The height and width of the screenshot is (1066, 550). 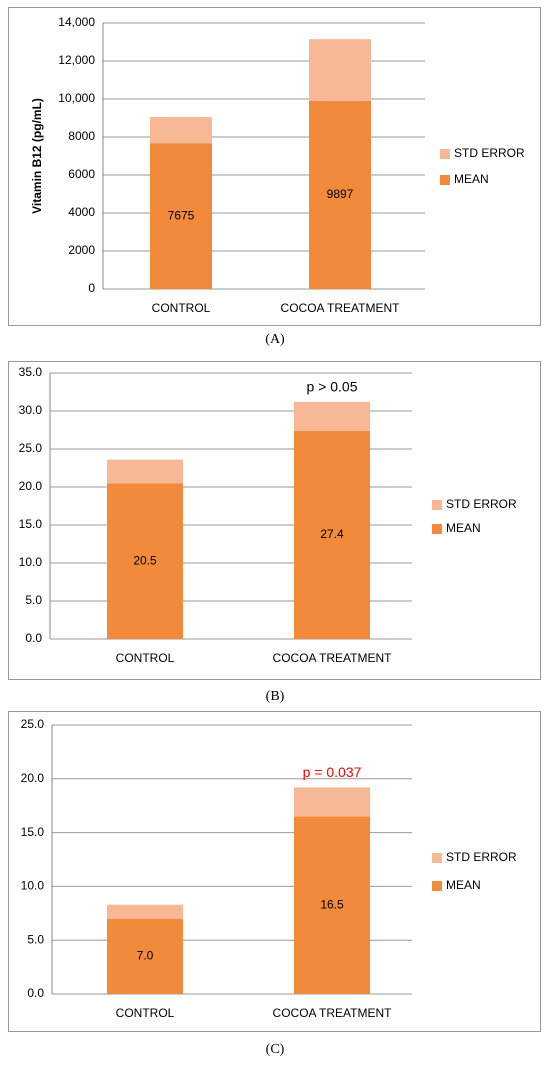 What do you see at coordinates (76, 22) in the screenshot?
I see `y-tick-label: 14,000` at bounding box center [76, 22].